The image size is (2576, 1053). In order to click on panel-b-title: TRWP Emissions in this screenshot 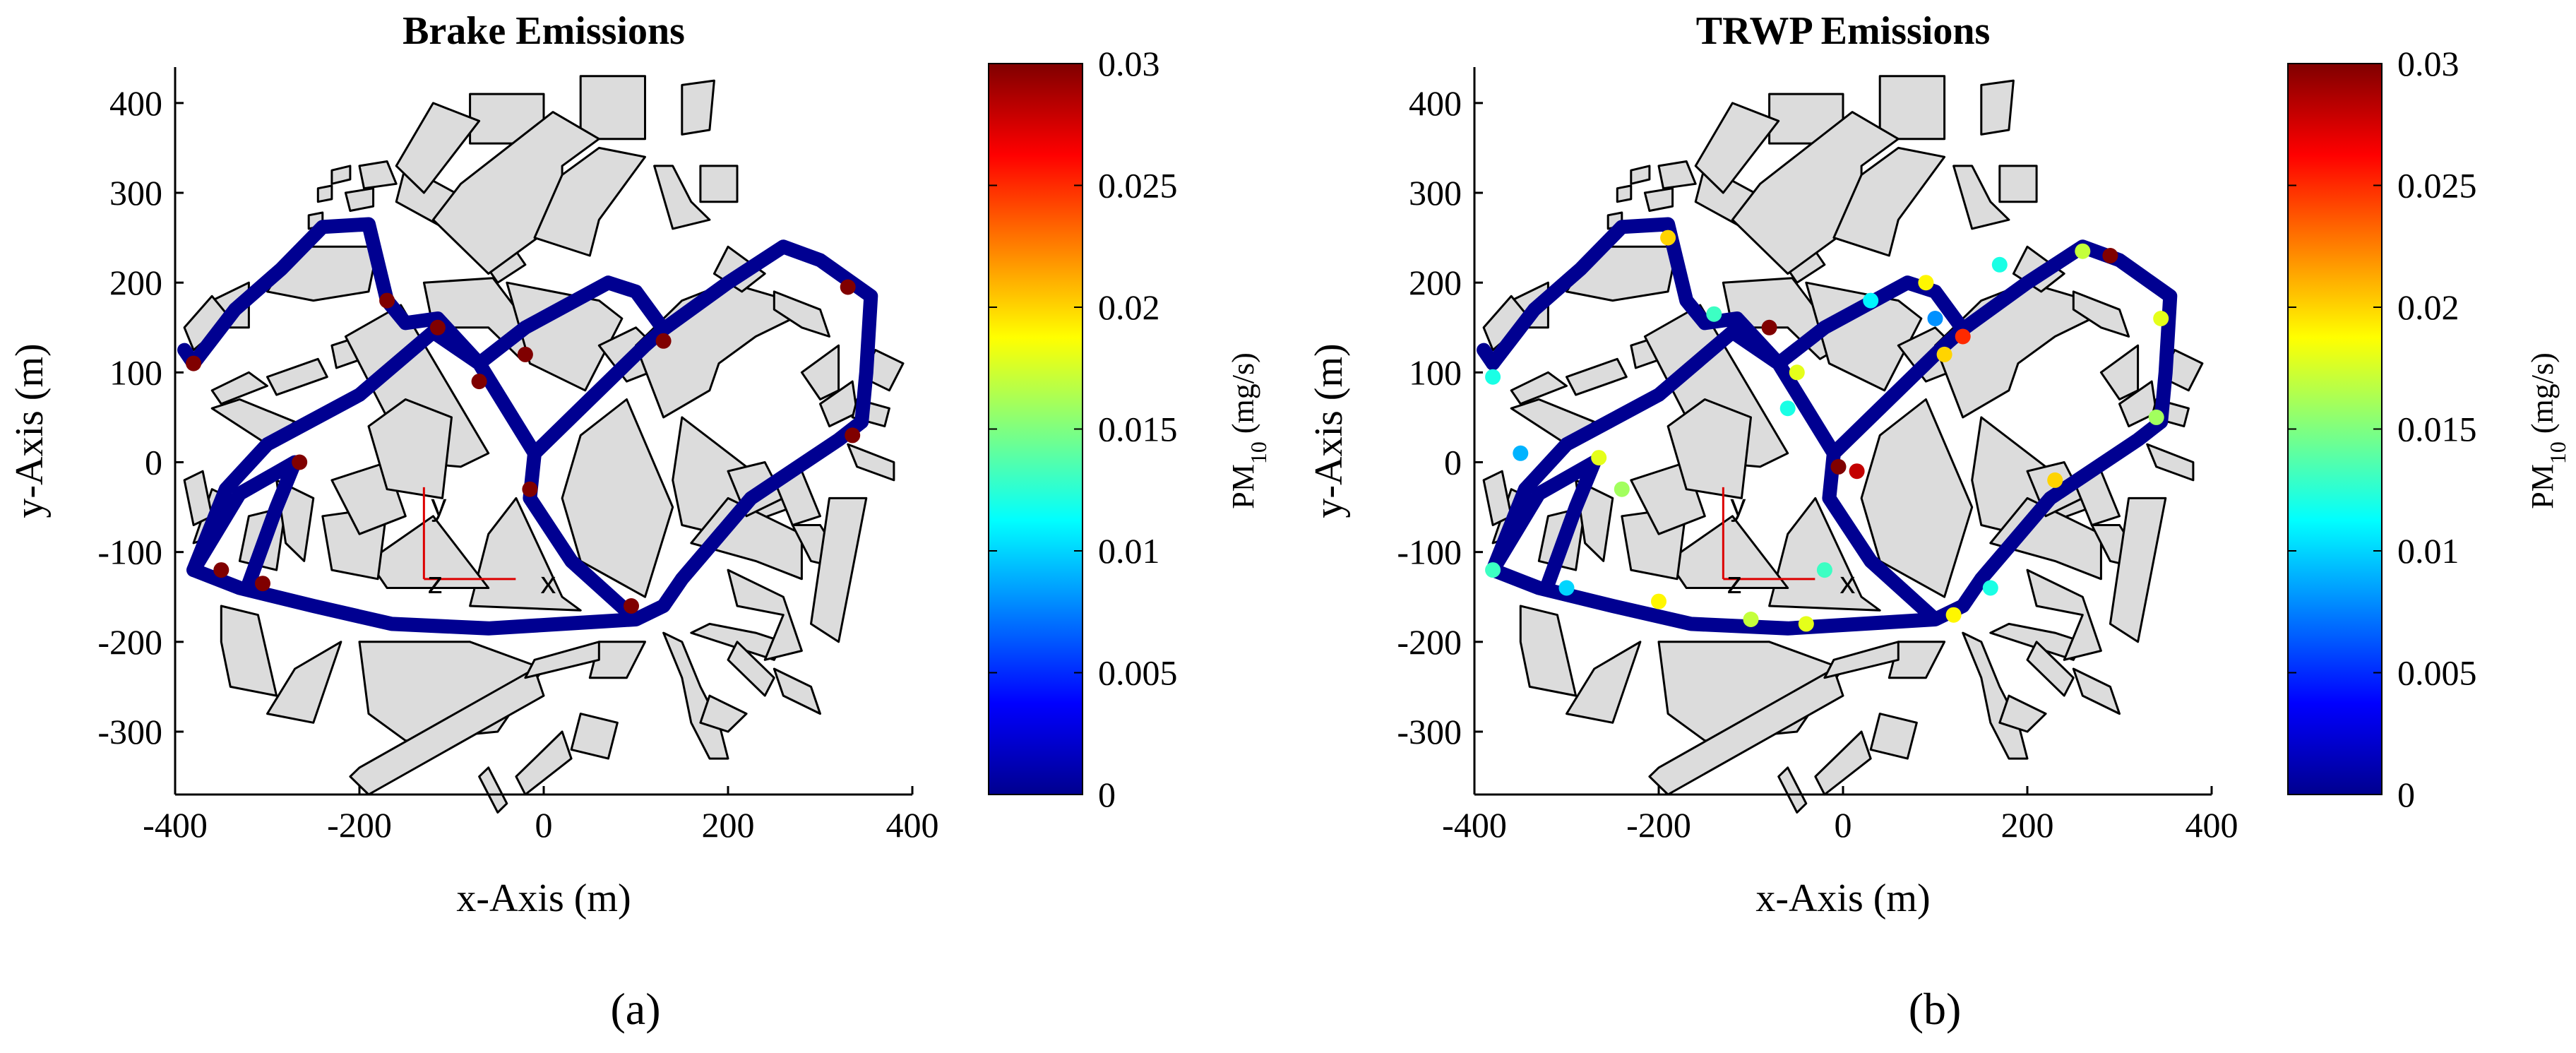, I will do `click(1843, 31)`.